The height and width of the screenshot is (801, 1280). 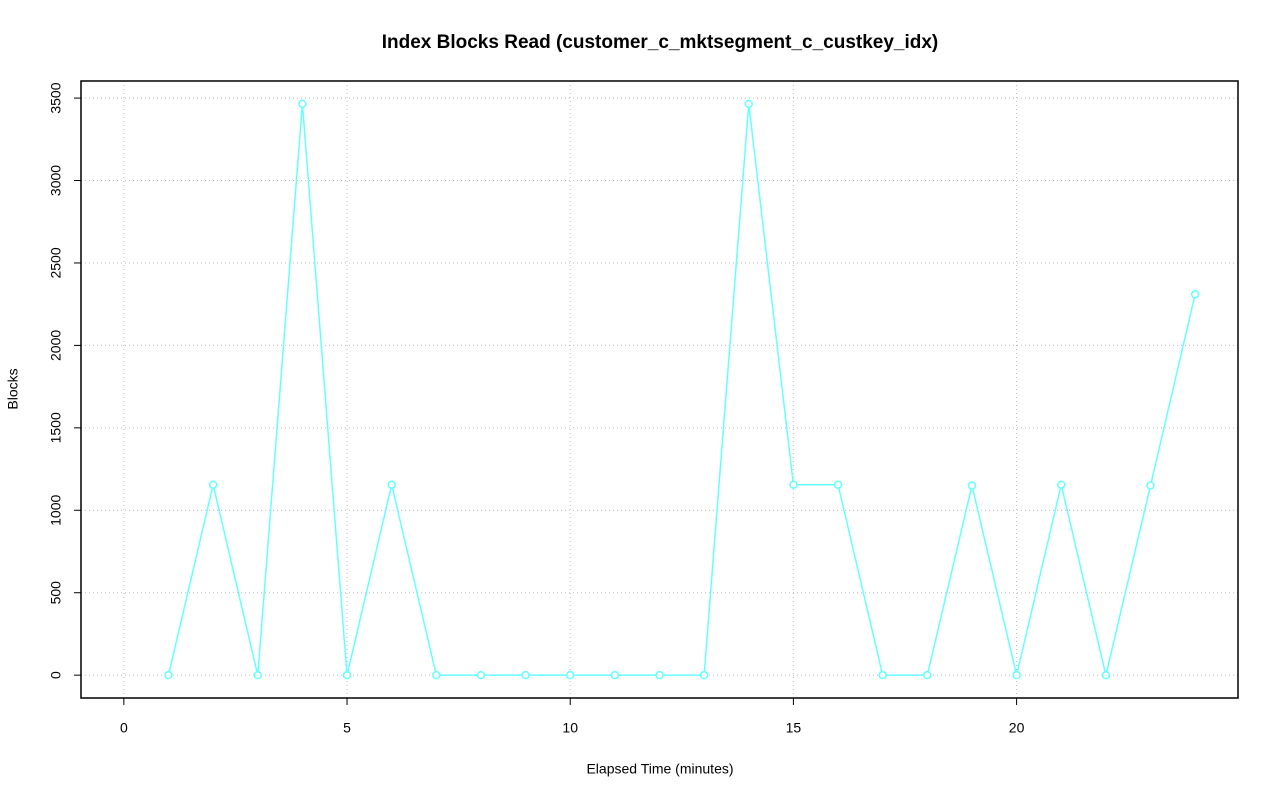 What do you see at coordinates (794, 728) in the screenshot?
I see `x-tick-label: 15` at bounding box center [794, 728].